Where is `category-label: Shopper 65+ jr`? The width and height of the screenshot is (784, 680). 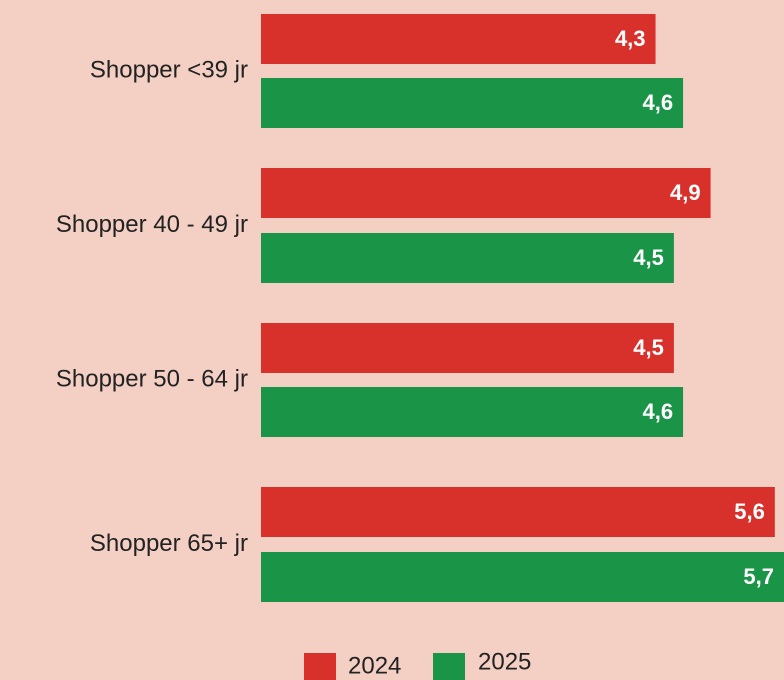
category-label: Shopper 65+ jr is located at coordinates (169, 543).